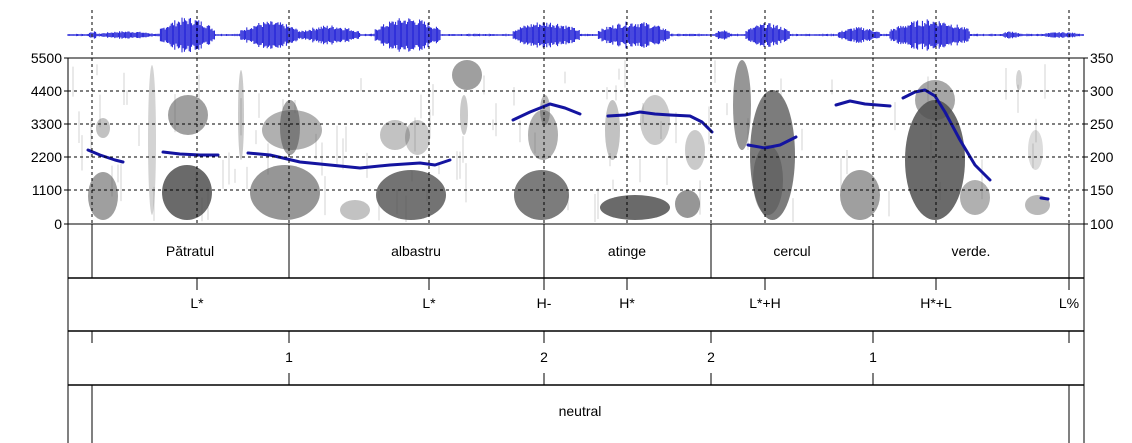  I want to click on tone-label: H*+L, so click(936, 303).